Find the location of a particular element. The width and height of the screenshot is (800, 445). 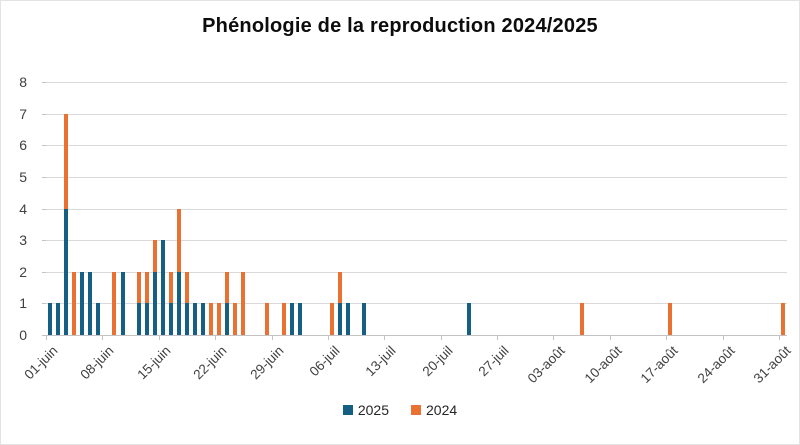

bar-07-juin is located at coordinates (98, 319).